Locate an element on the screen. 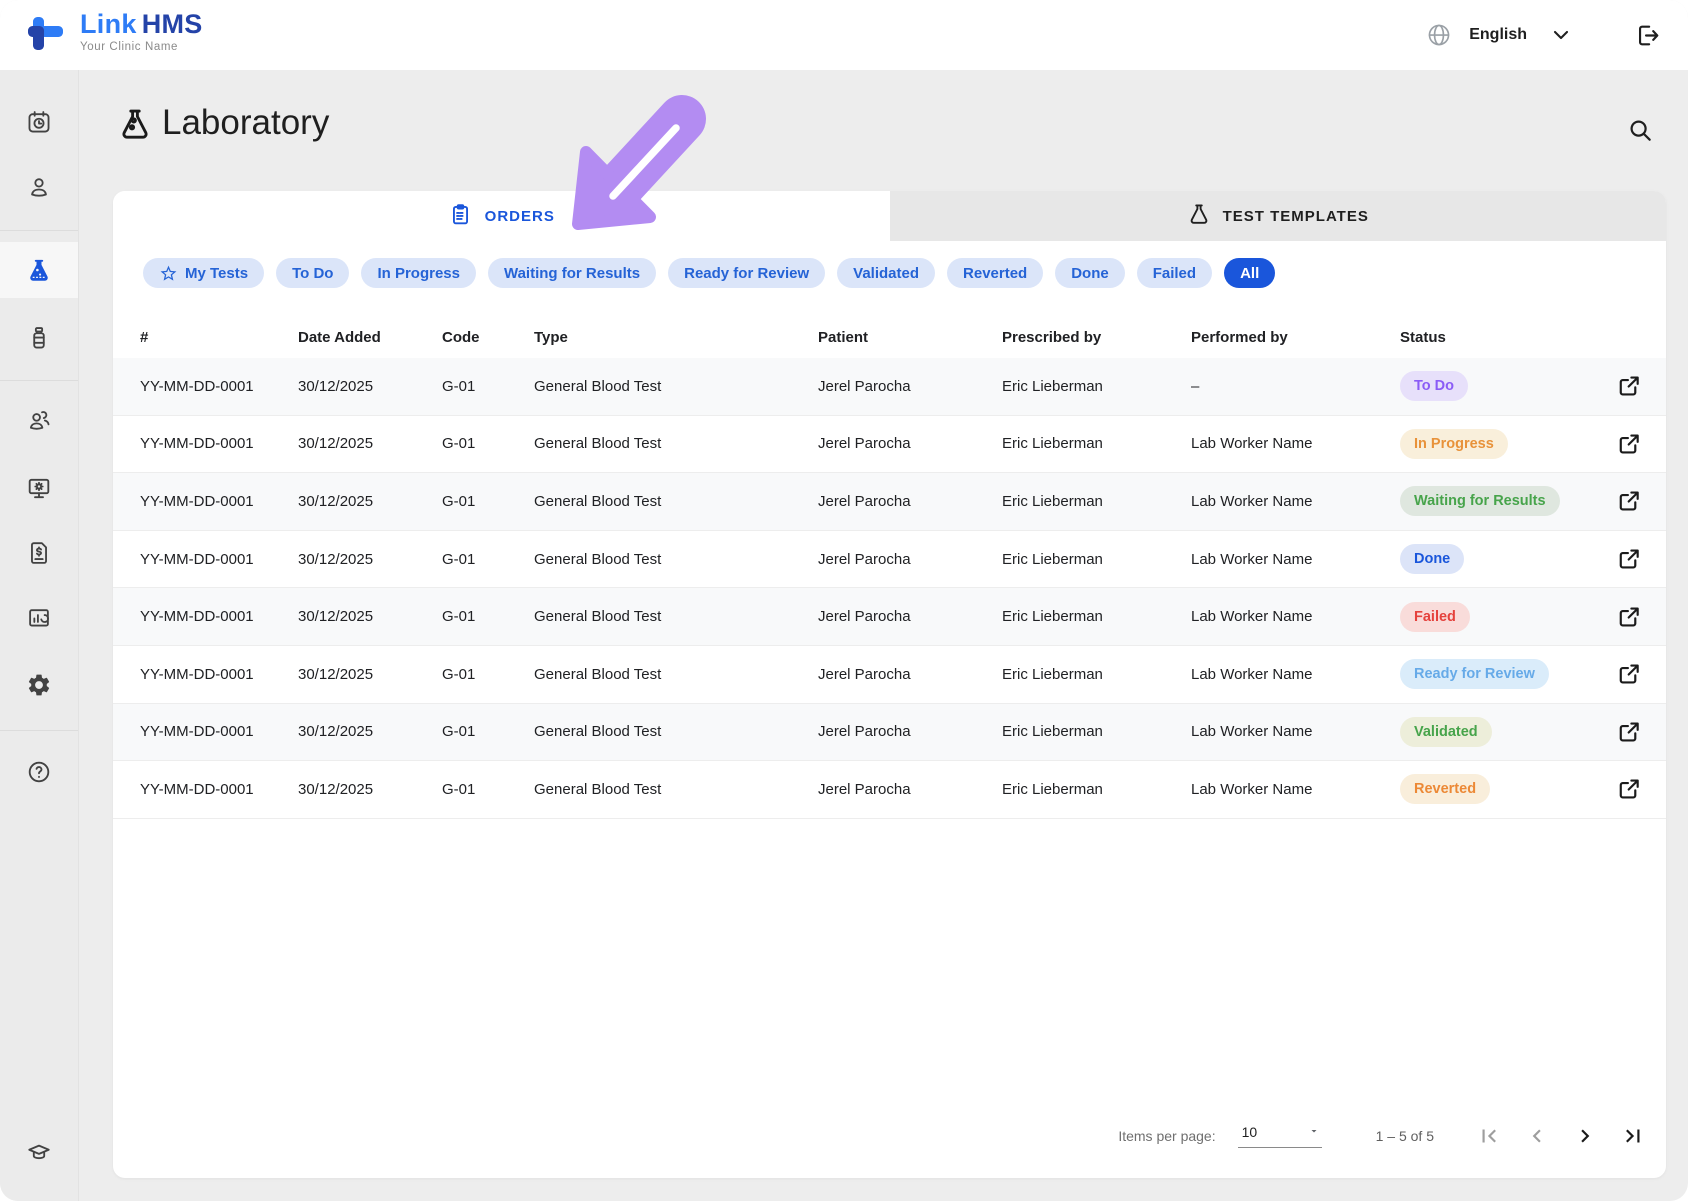 The image size is (1688, 1201). filter-chip-done: Done is located at coordinates (1090, 273).